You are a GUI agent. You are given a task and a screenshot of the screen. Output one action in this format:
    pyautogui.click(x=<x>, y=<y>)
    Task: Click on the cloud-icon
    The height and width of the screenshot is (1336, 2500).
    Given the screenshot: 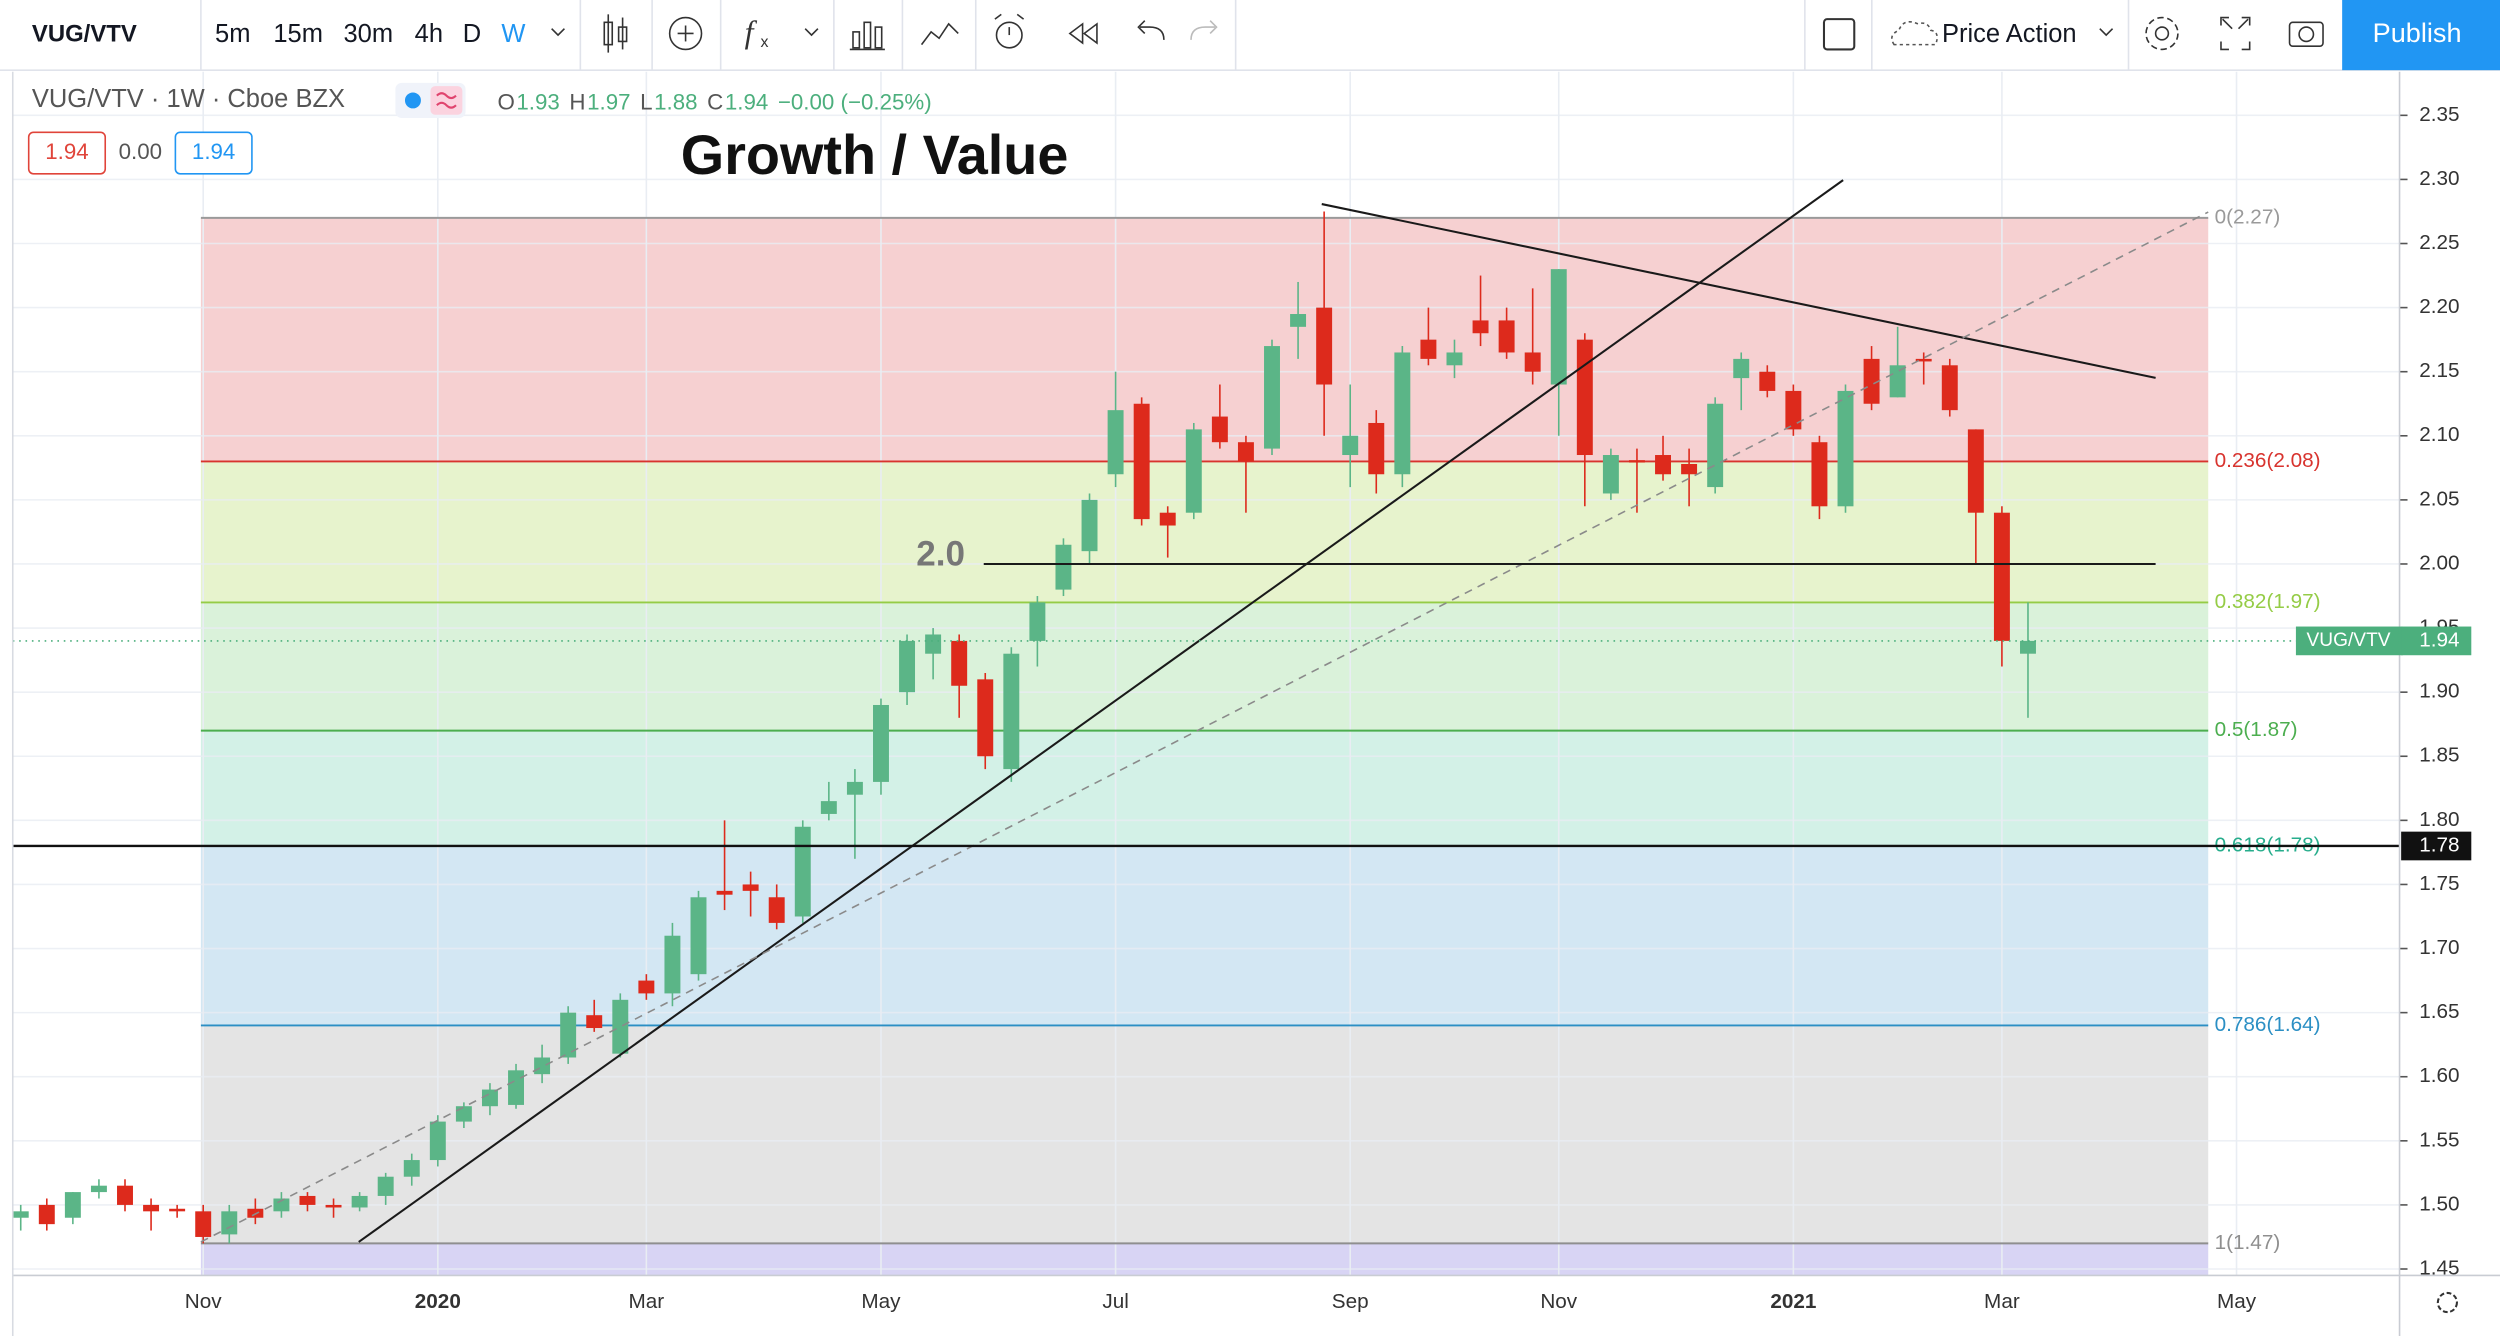 What is the action you would take?
    pyautogui.click(x=1914, y=33)
    